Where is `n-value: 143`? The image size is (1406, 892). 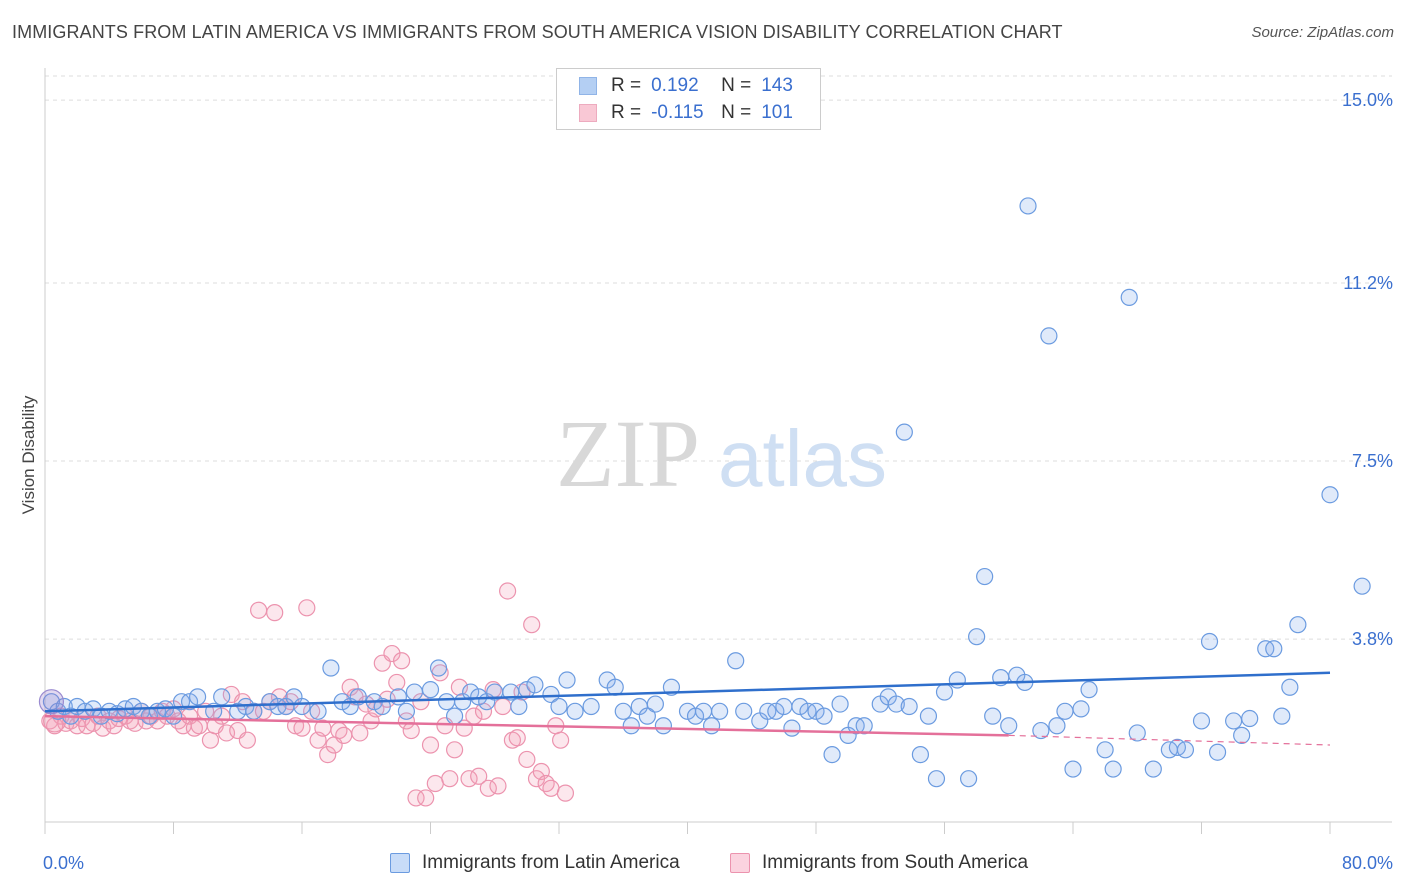
n-value: 143 is located at coordinates (777, 85).